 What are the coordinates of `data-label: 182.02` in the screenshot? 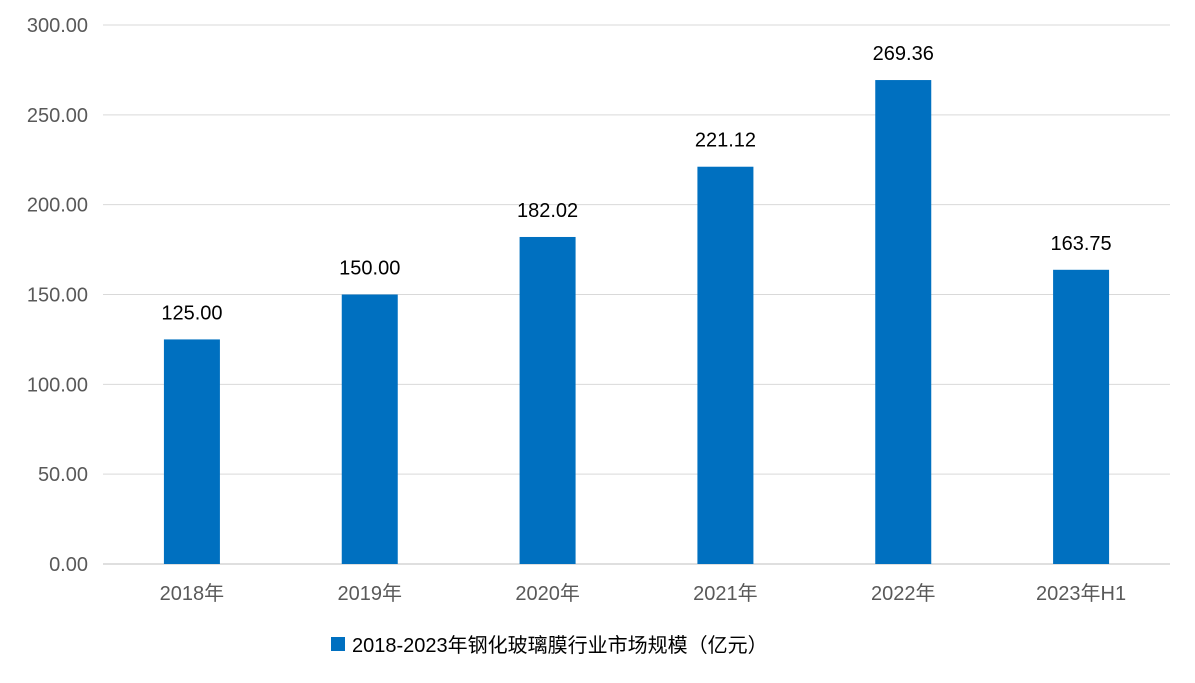 It's located at (547, 211).